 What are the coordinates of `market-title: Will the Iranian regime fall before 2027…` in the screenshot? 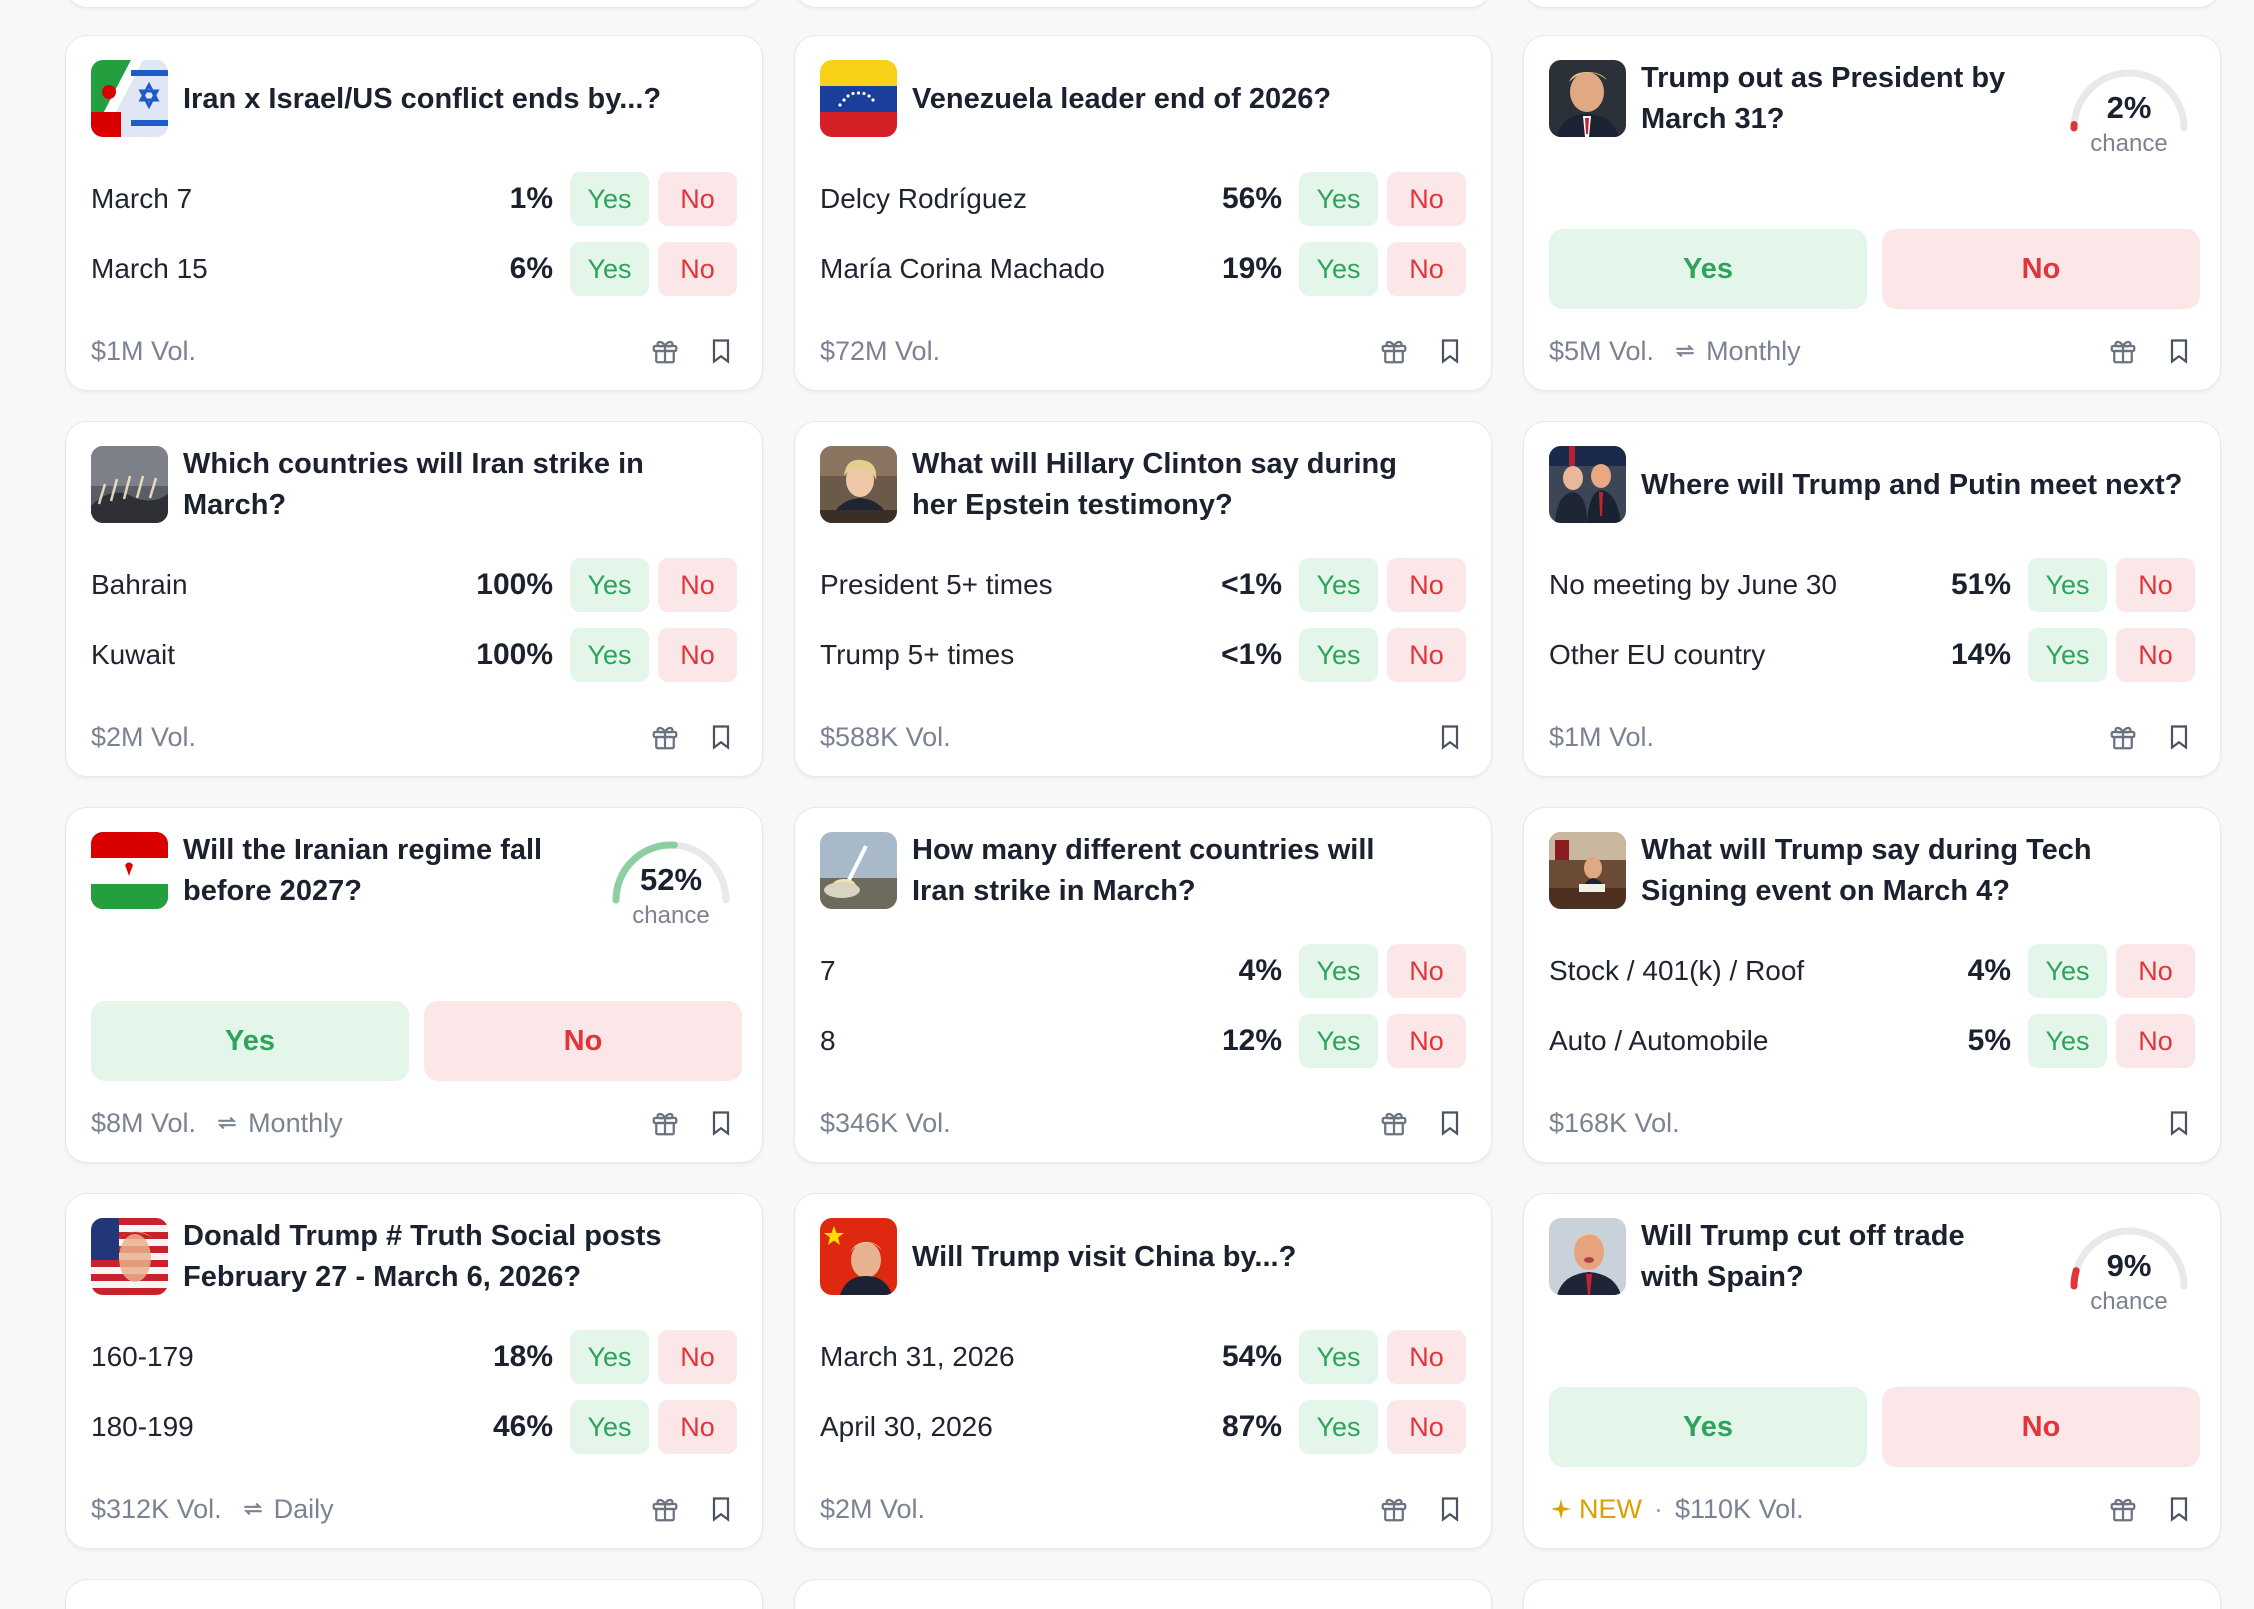 It's located at (363, 870).